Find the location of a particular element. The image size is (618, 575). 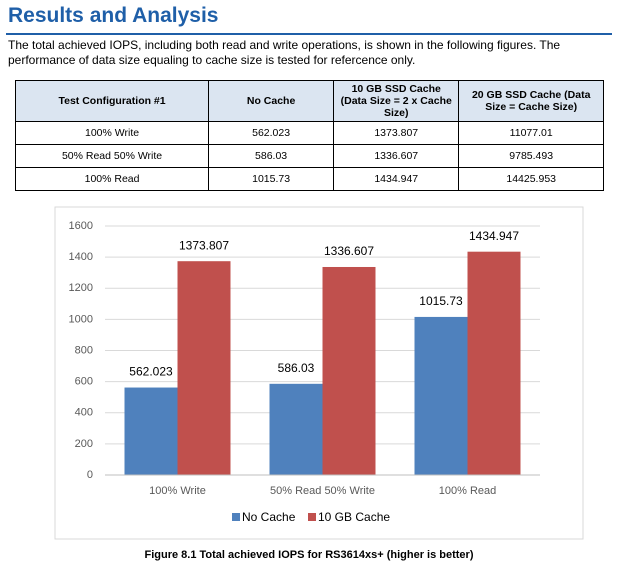

y-tick-label: 1600 is located at coordinates (81, 226).